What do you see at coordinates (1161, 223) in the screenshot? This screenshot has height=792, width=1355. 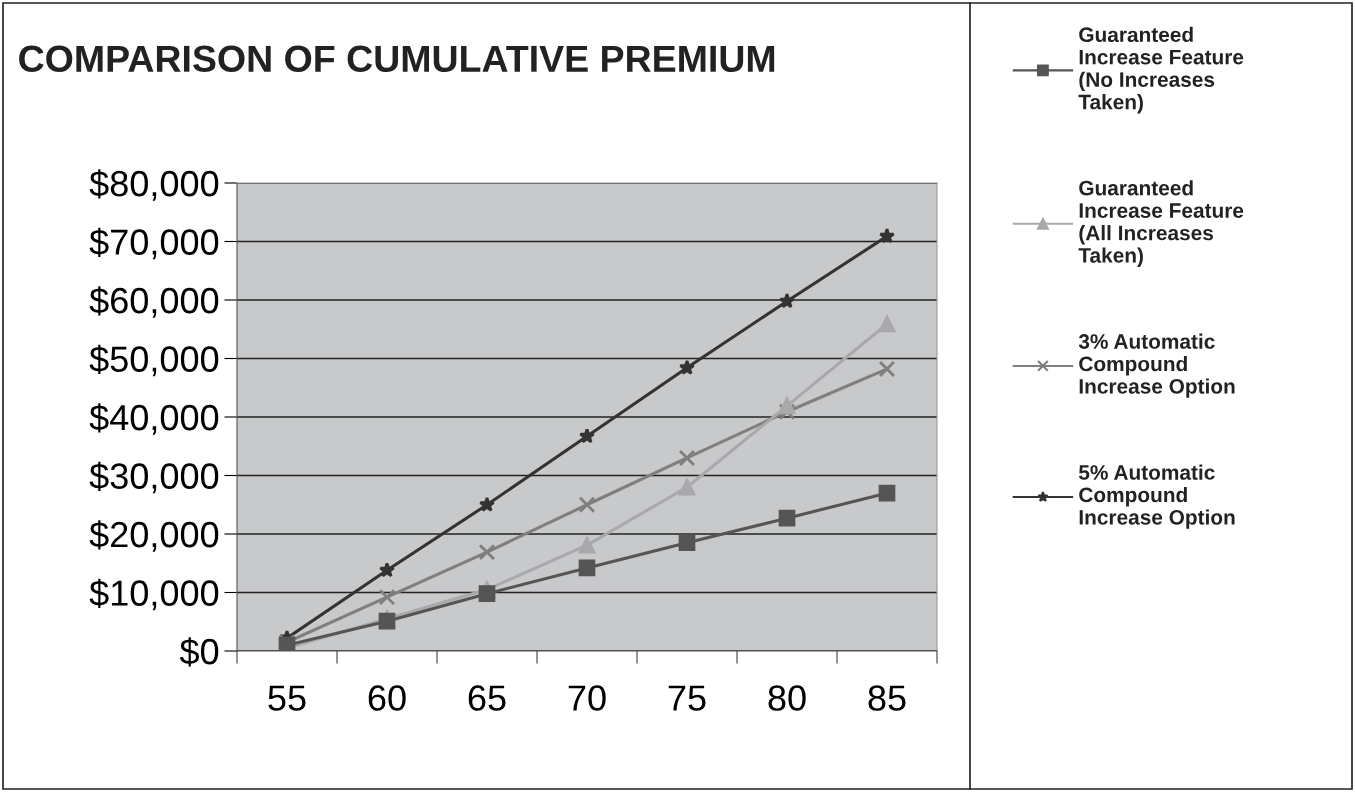 I see `legend-label: Guaranteed Increase Feature (All Increases Taken)` at bounding box center [1161, 223].